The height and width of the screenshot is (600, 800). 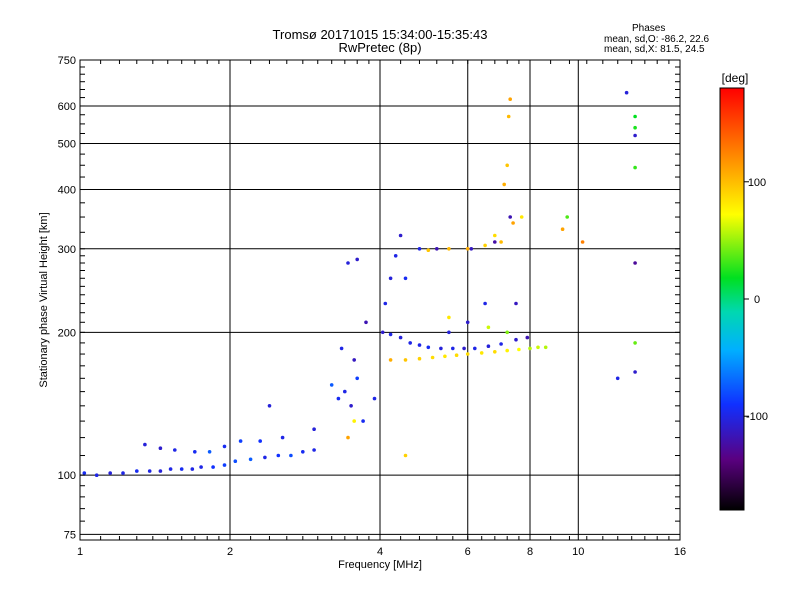 I want to click on x-tick-label: 10, so click(x=578, y=552).